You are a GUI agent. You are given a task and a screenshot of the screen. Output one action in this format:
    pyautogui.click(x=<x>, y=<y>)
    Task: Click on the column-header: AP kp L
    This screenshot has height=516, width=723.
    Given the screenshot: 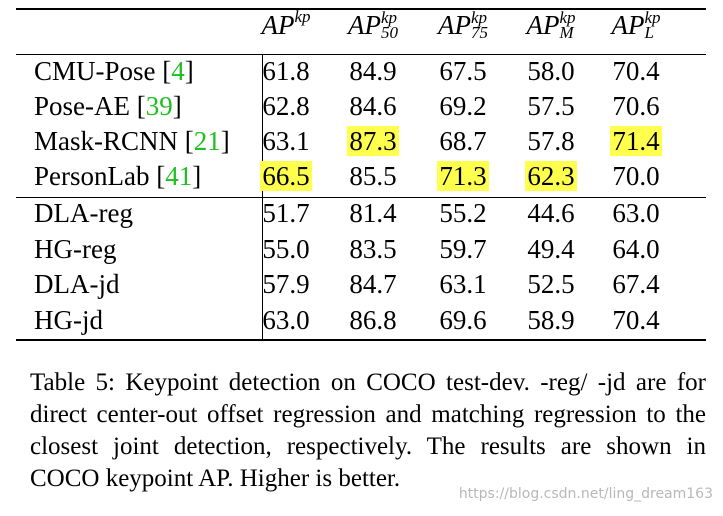 What is the action you would take?
    pyautogui.click(x=636, y=31)
    